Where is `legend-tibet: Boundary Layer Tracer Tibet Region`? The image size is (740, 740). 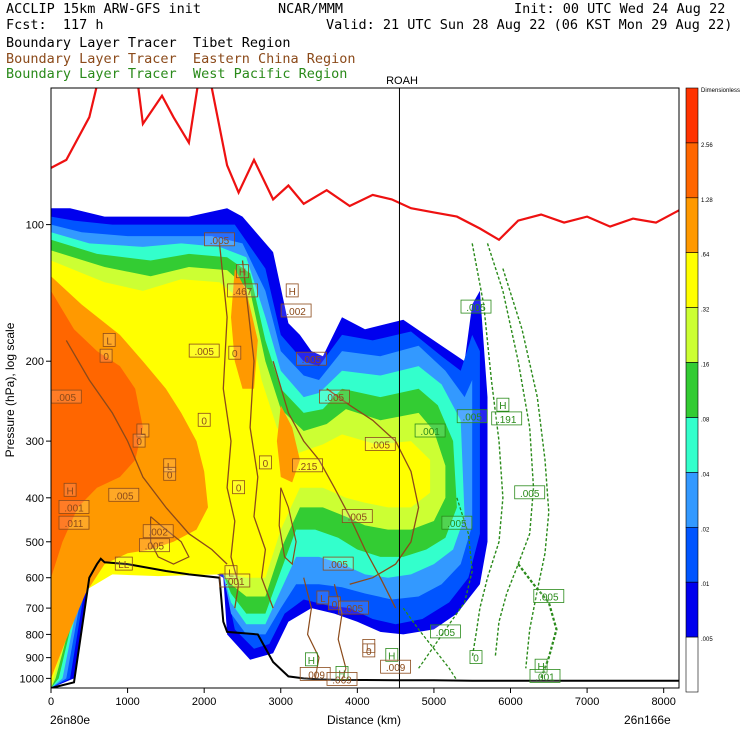
legend-tibet: Boundary Layer Tracer Tibet Region is located at coordinates (148, 43).